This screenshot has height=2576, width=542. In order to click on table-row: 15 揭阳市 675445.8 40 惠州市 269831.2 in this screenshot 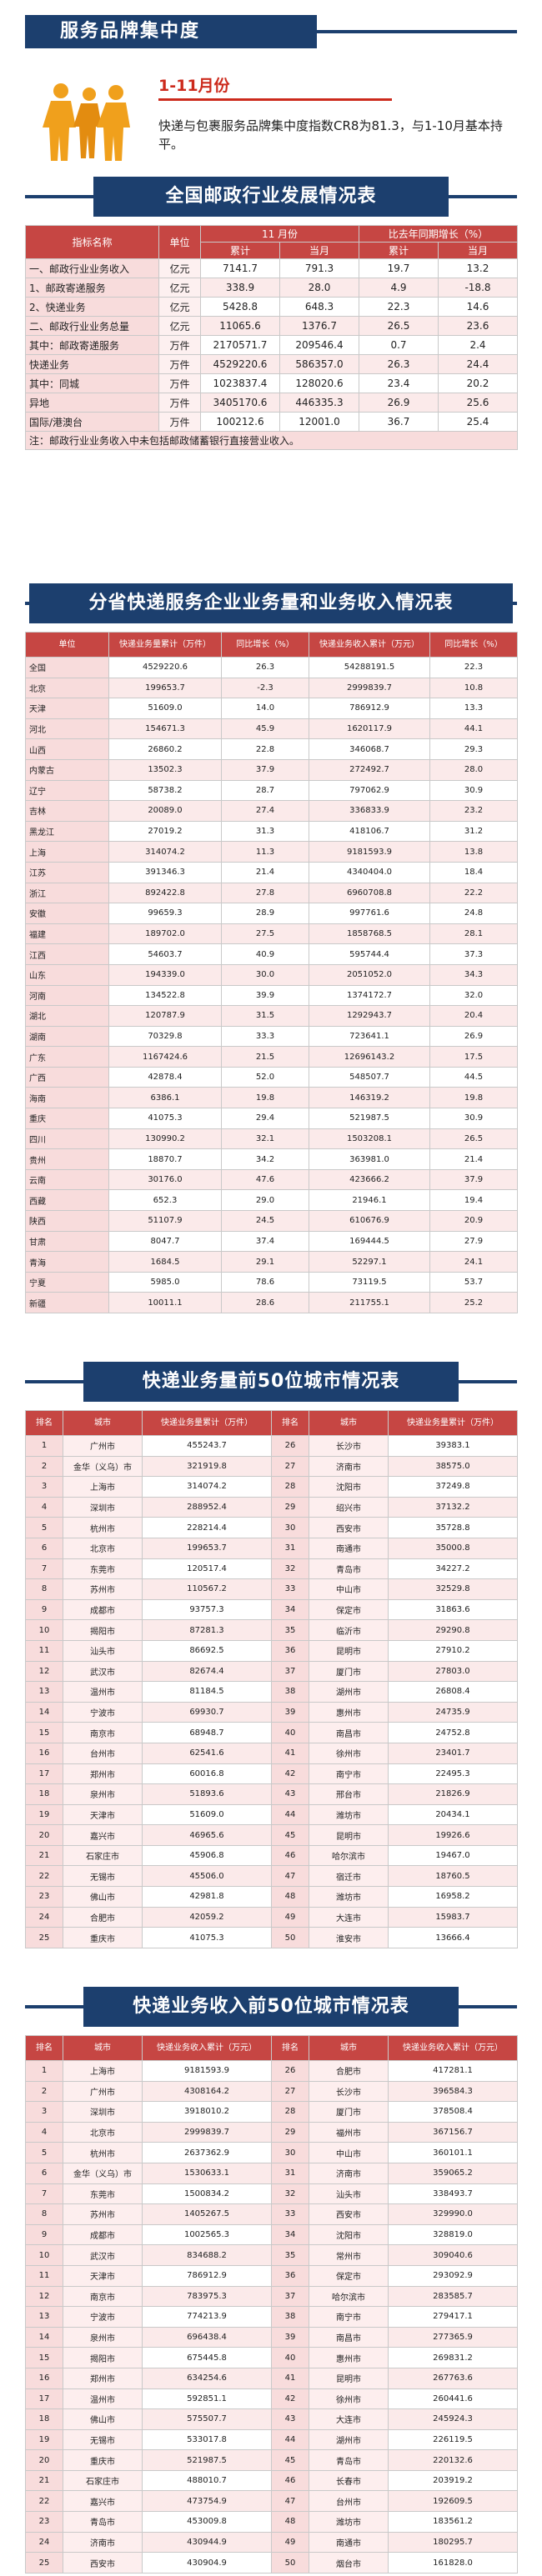, I will do `click(271, 2357)`.